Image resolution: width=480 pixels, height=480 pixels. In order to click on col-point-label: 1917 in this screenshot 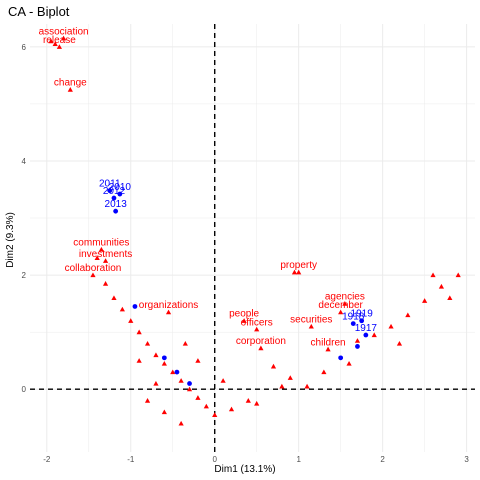, I will do `click(366, 328)`.